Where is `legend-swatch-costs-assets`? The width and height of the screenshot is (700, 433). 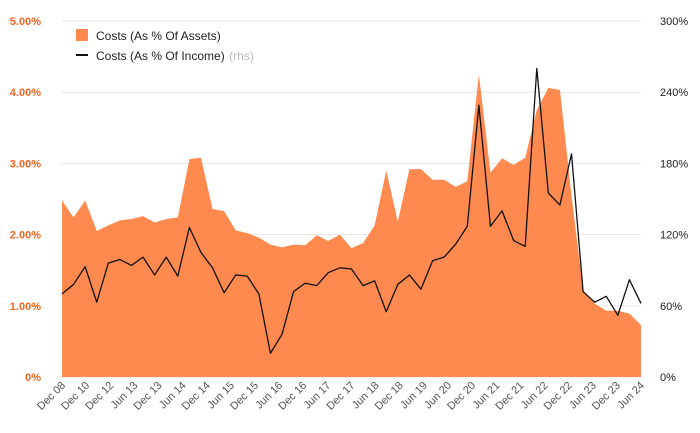 legend-swatch-costs-assets is located at coordinates (82, 35).